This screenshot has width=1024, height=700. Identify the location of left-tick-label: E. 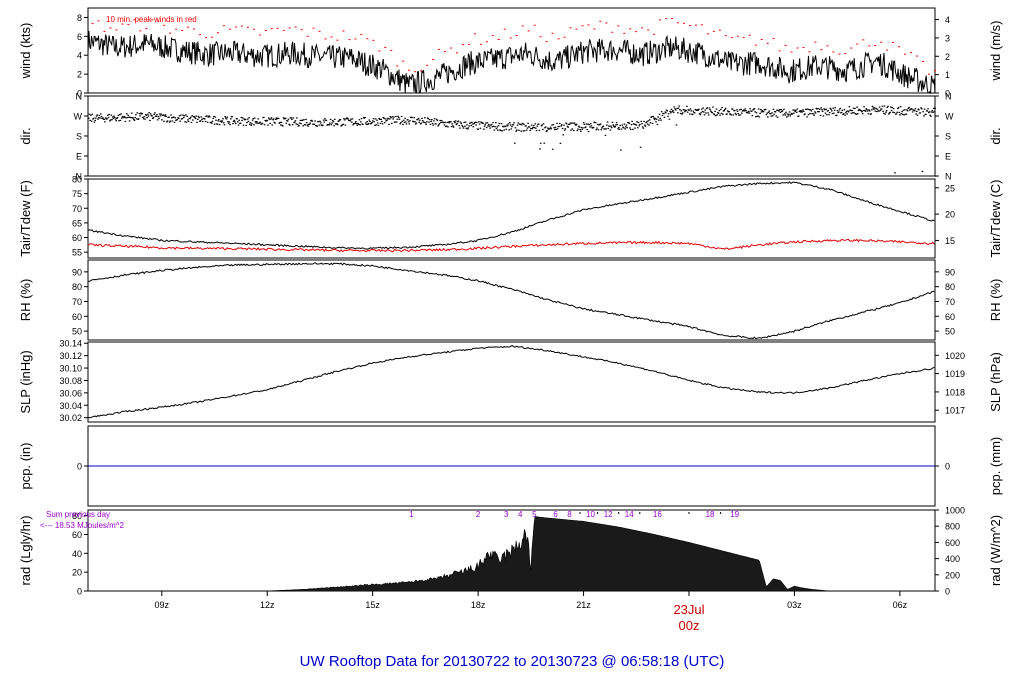
(79, 157).